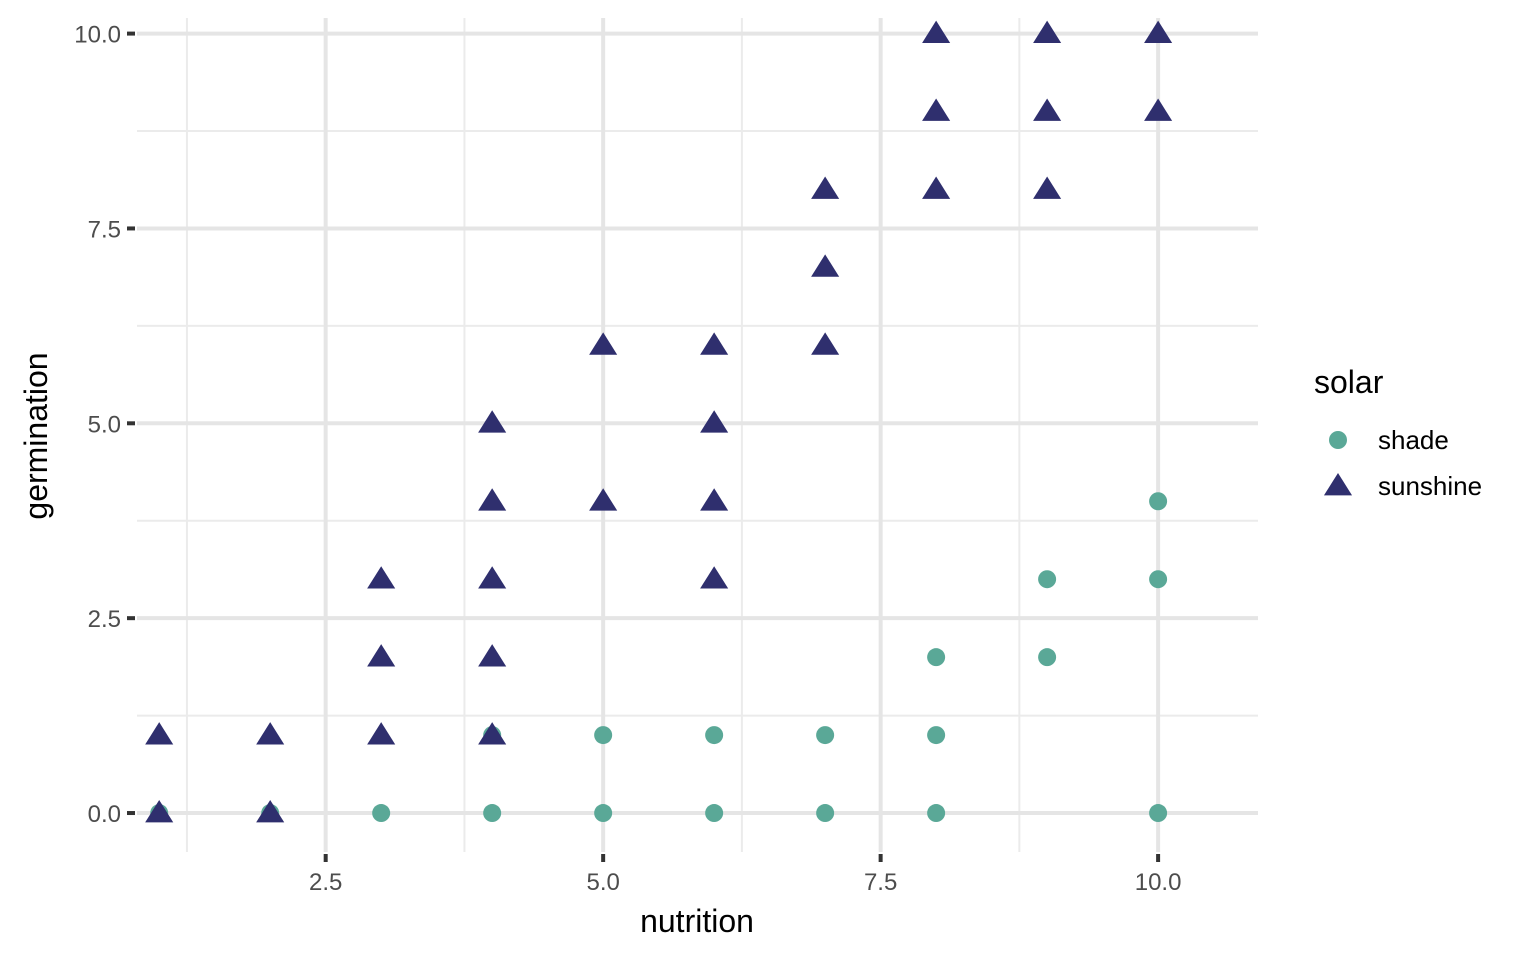  I want to click on legend-label-shade: shade, so click(1413, 440).